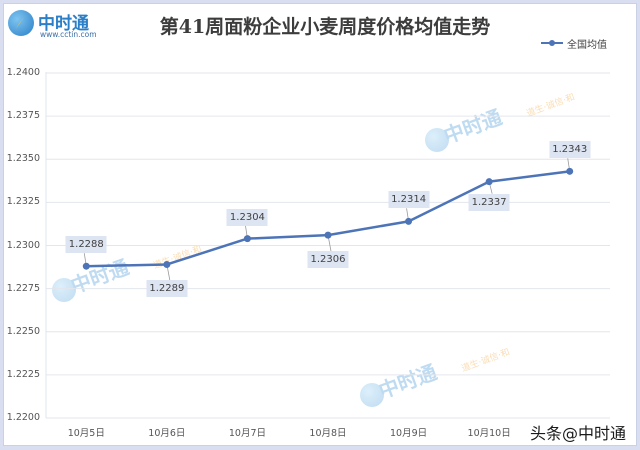 The width and height of the screenshot is (640, 450). I want to click on x-tick-label: 10月6日, so click(167, 433).